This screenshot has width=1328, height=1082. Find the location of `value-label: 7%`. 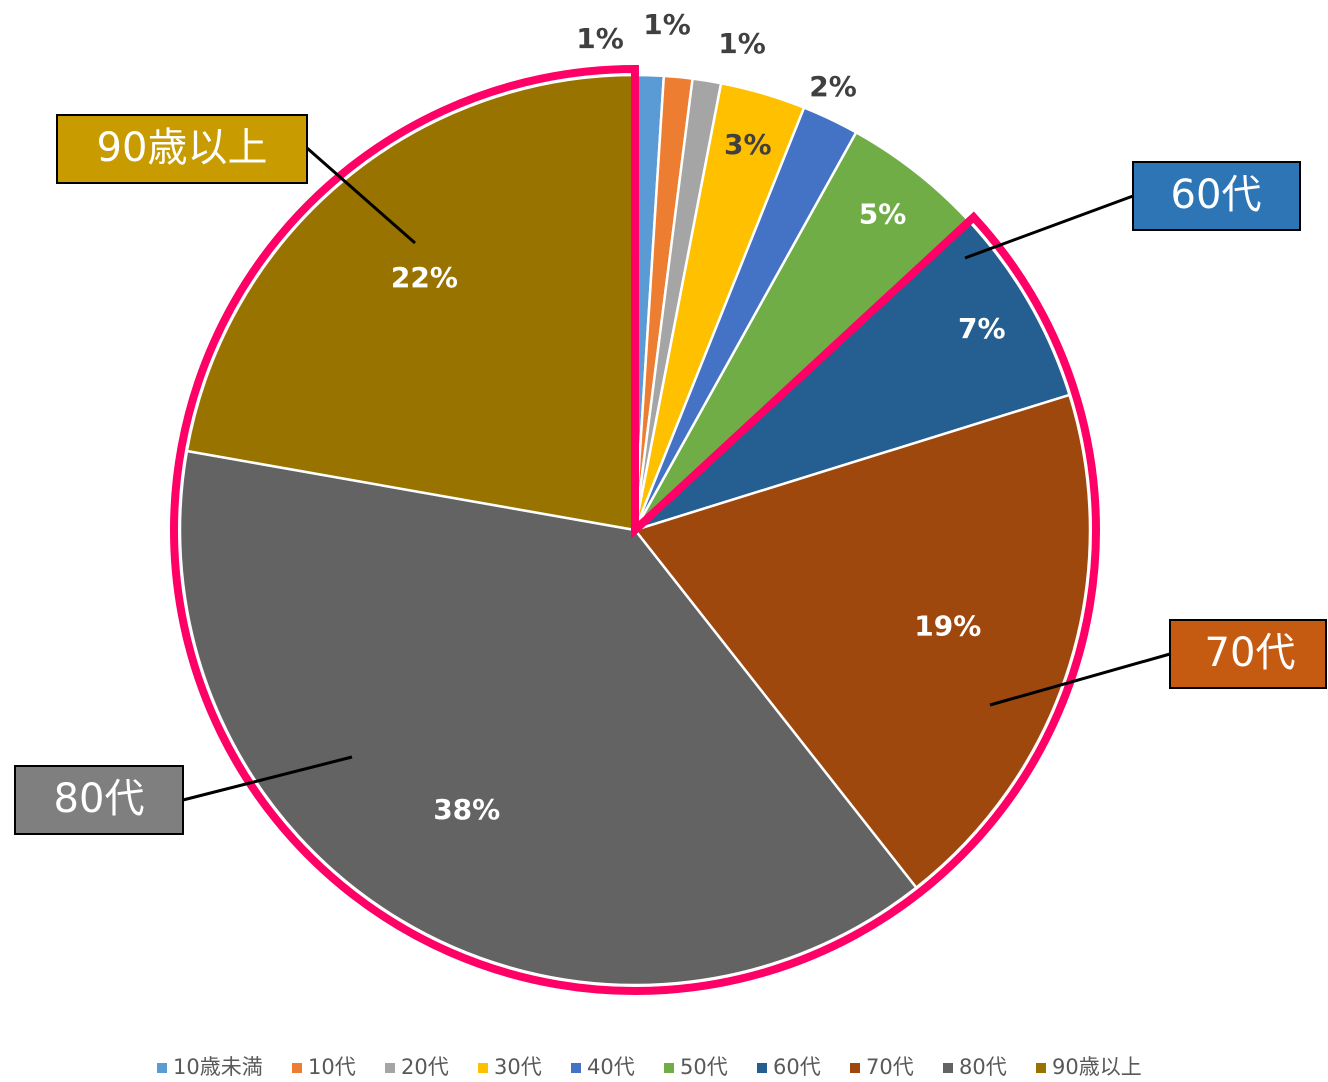

value-label: 7% is located at coordinates (982, 328).